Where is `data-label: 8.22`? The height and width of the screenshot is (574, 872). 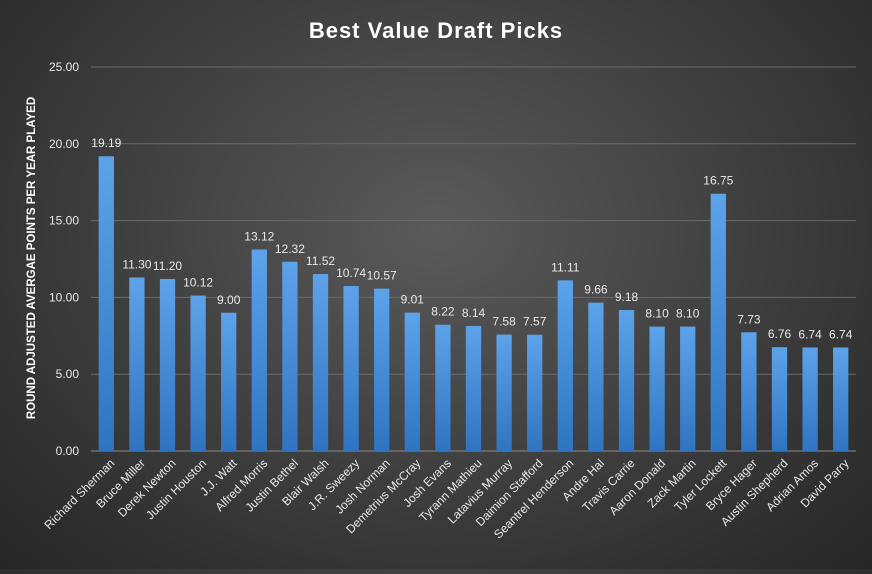
data-label: 8.22 is located at coordinates (443, 312).